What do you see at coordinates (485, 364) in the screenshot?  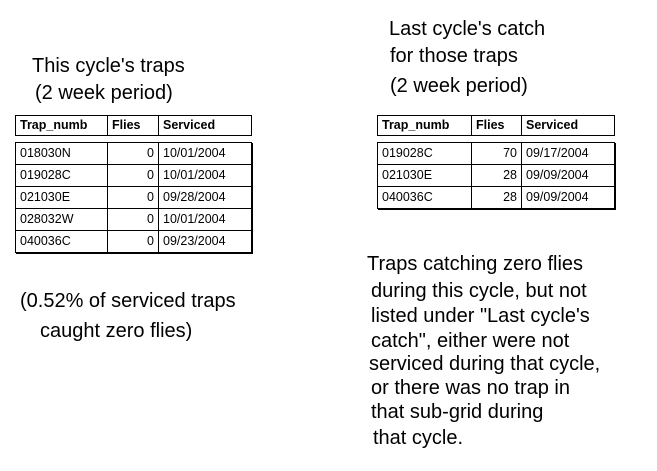 I see `note-line: serviced during that cycle,` at bounding box center [485, 364].